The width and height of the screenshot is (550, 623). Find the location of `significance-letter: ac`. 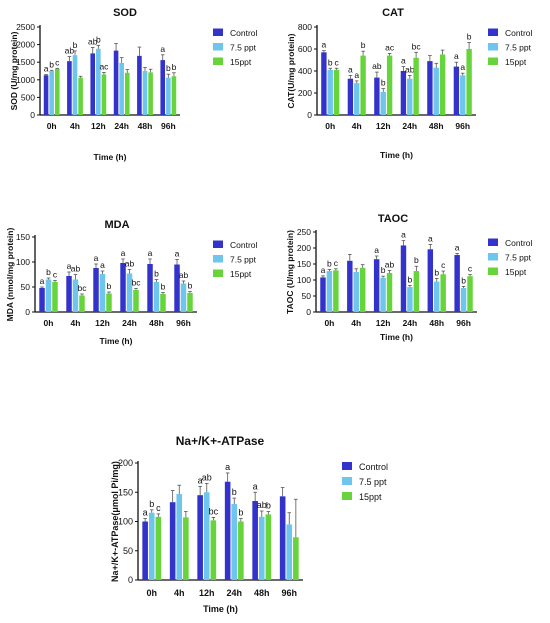

significance-letter: ac is located at coordinates (390, 47).